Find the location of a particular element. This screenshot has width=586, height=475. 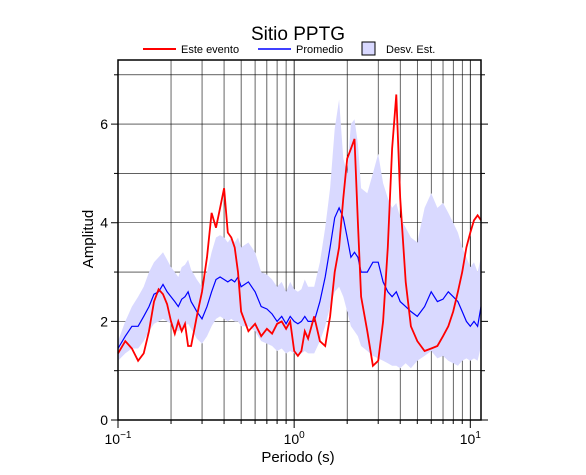

y-axis-label: Amplitud is located at coordinates (88, 239).